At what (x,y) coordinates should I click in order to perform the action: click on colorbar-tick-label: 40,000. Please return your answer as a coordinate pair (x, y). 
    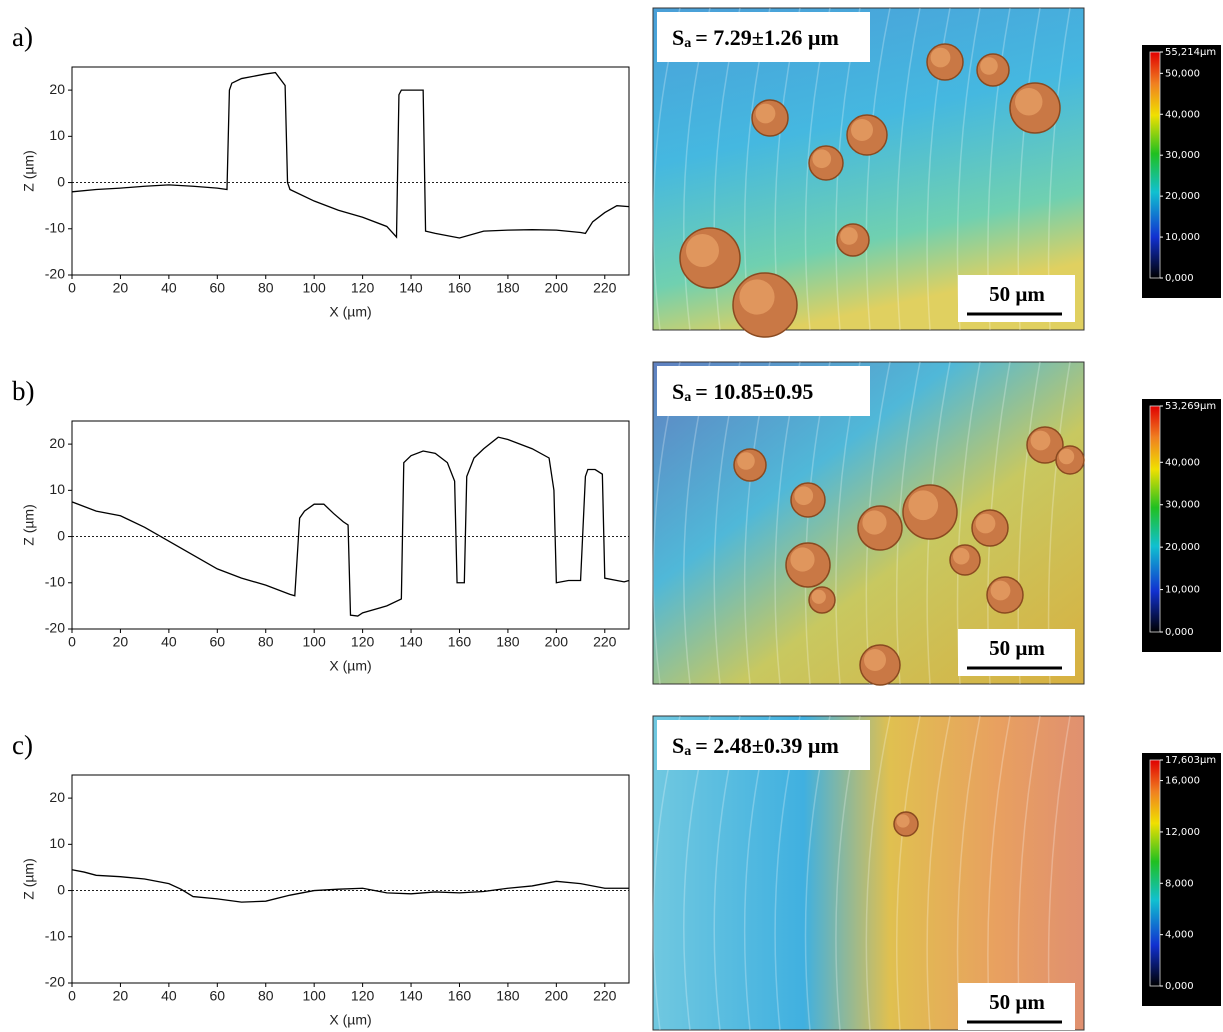
    Looking at the image, I should click on (1182, 114).